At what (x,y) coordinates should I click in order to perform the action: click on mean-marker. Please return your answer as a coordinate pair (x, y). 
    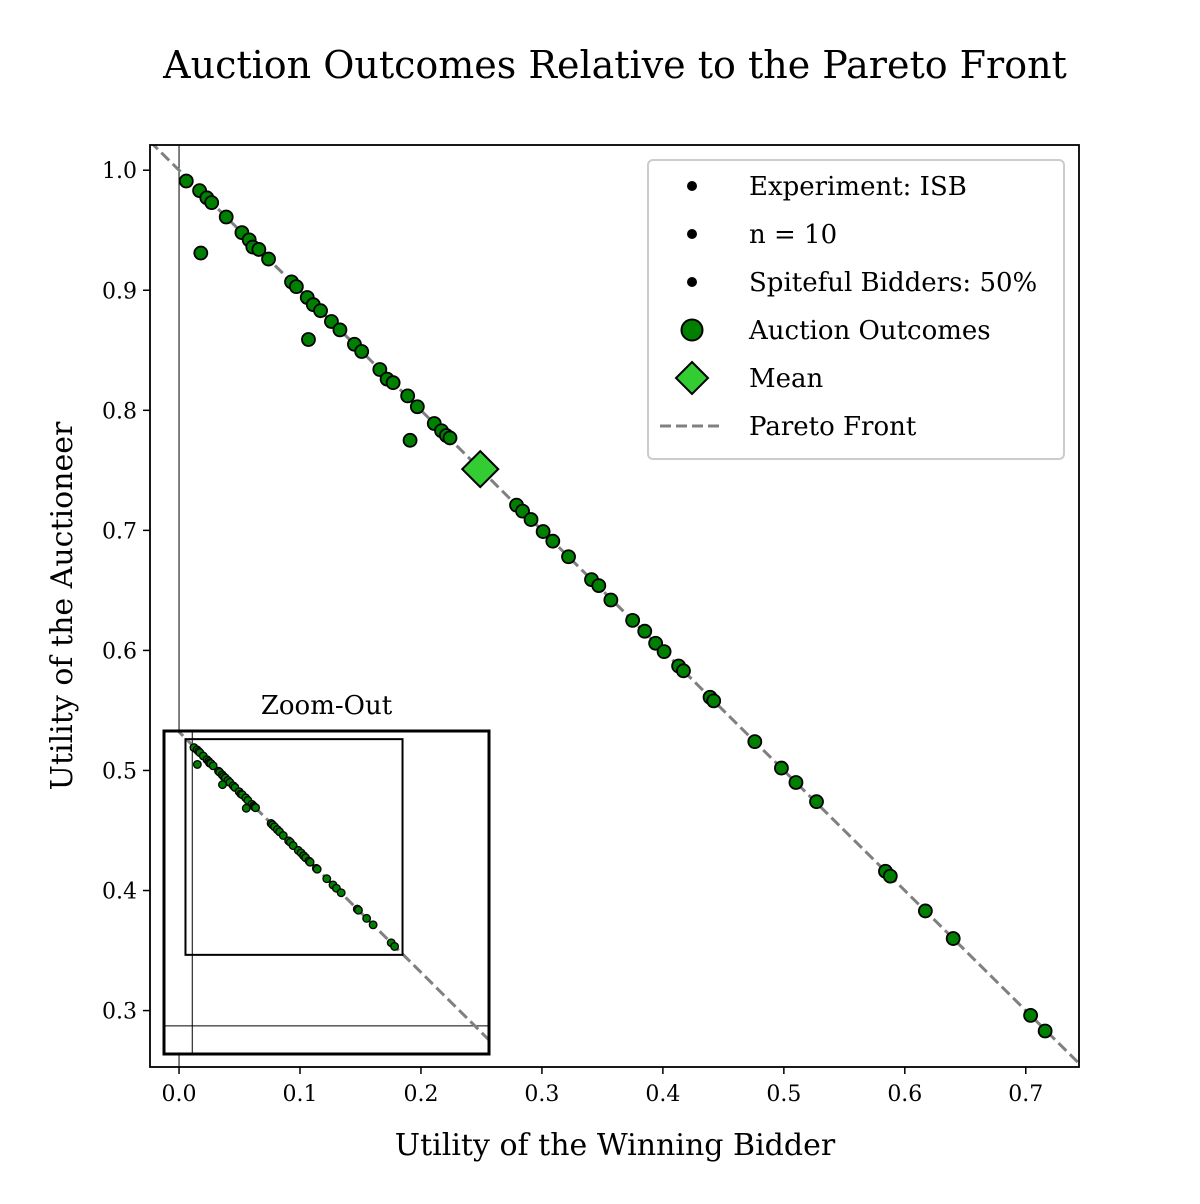
    Looking at the image, I should click on (480, 469).